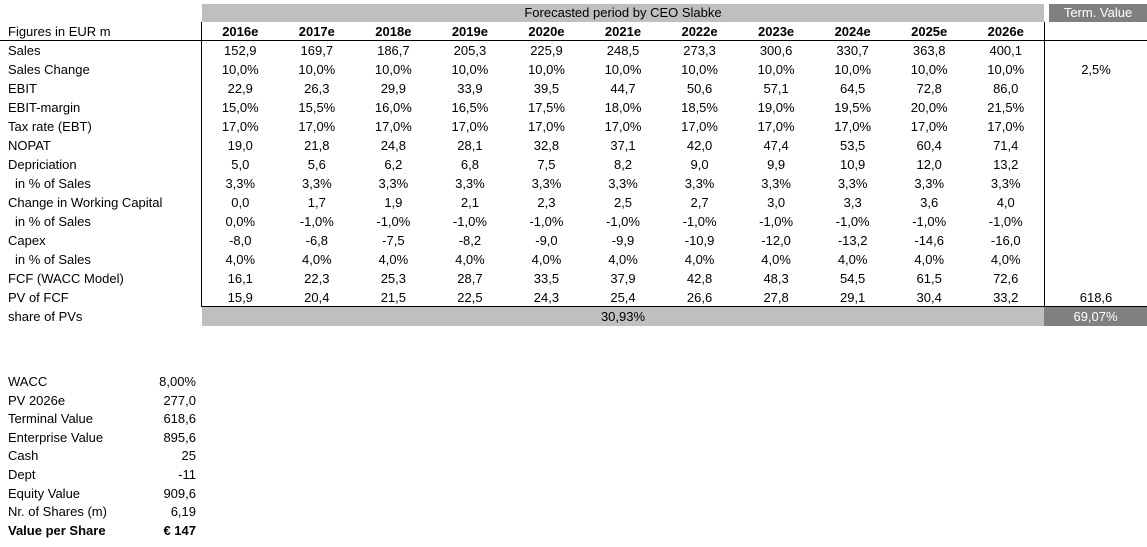 This screenshot has width=1147, height=547. I want to click on row-label: in % of Sales, so click(101, 259).